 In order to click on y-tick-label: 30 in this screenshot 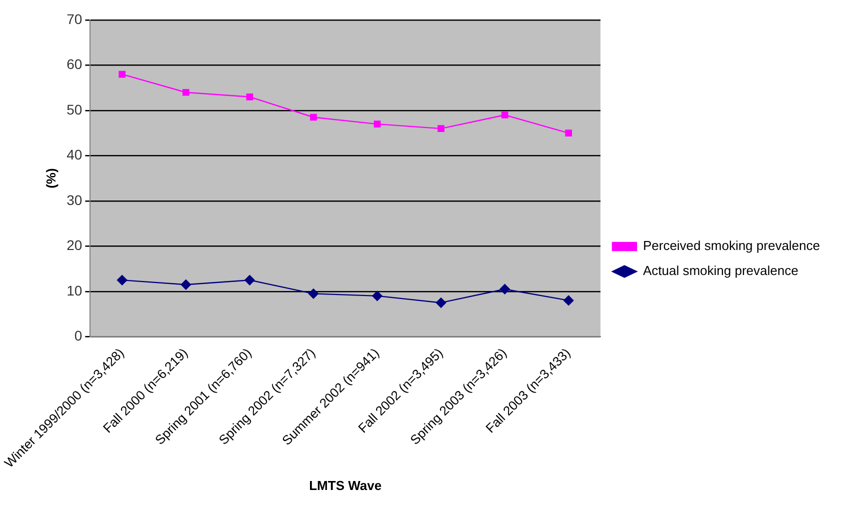, I will do `click(74, 200)`.